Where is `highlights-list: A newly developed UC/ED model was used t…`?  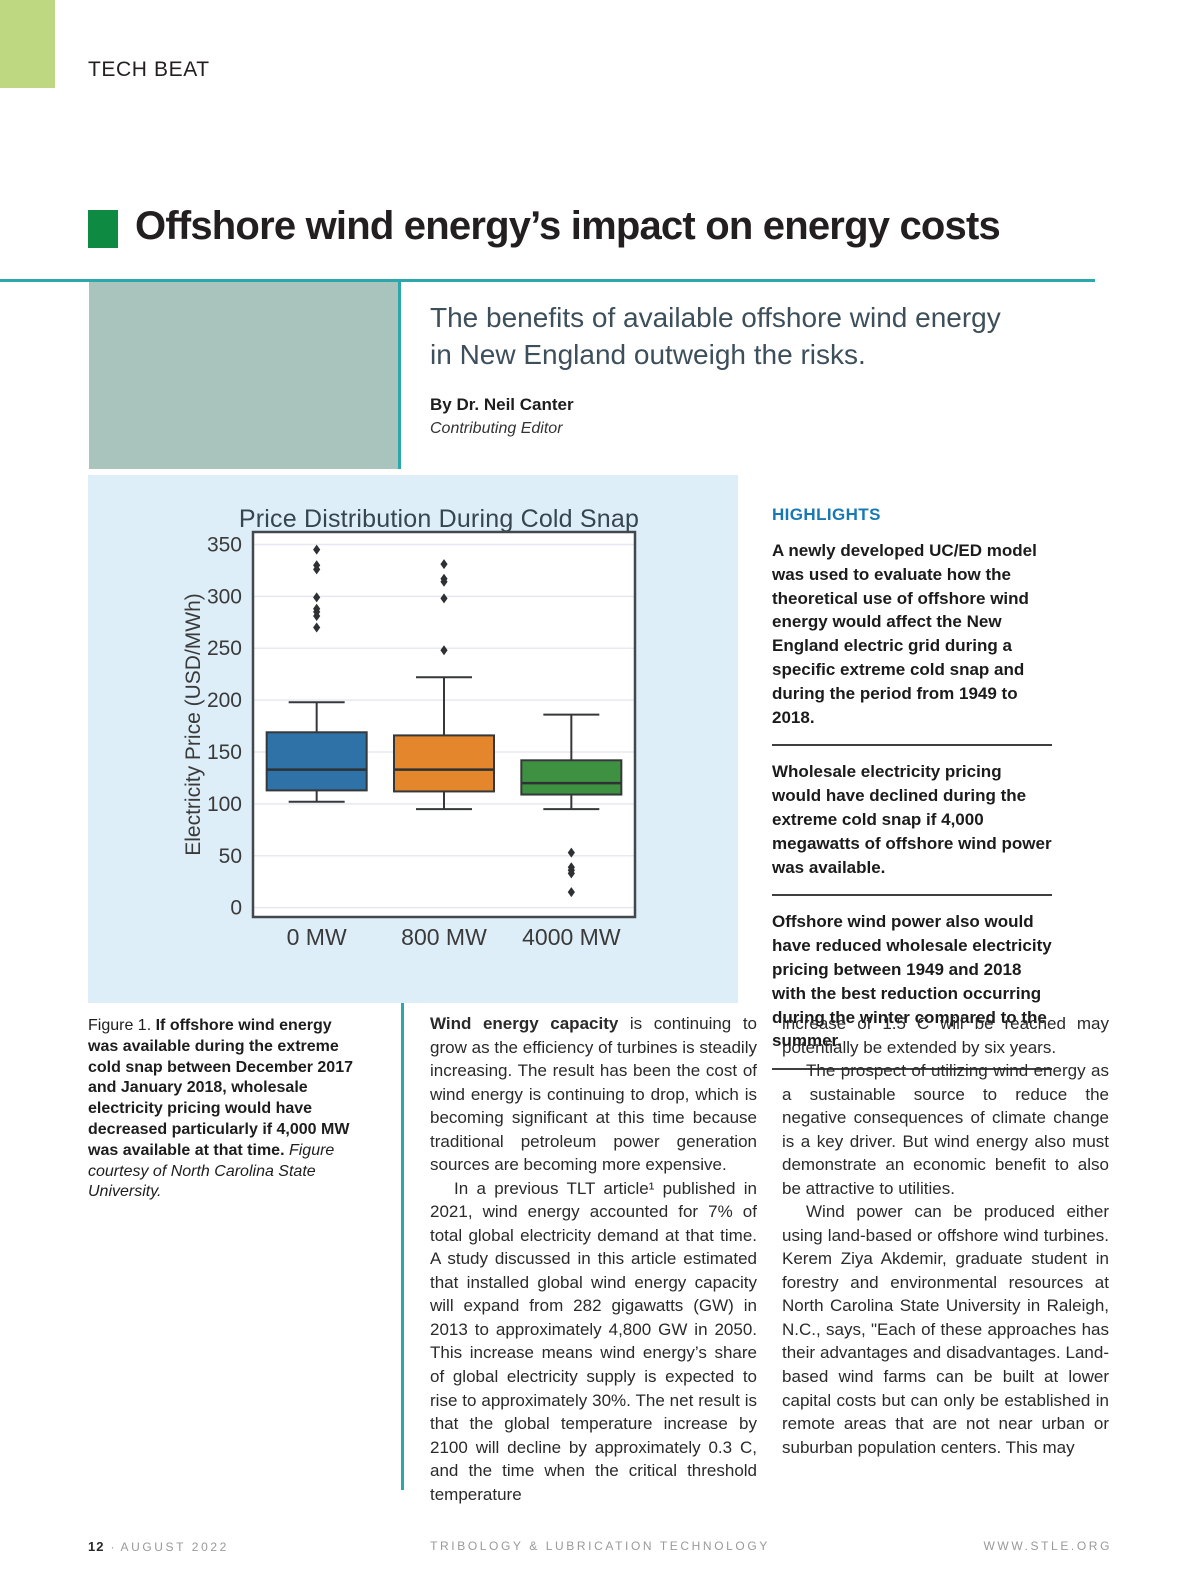
highlights-list: A newly developed UC/ED model was used t… is located at coordinates (912, 805).